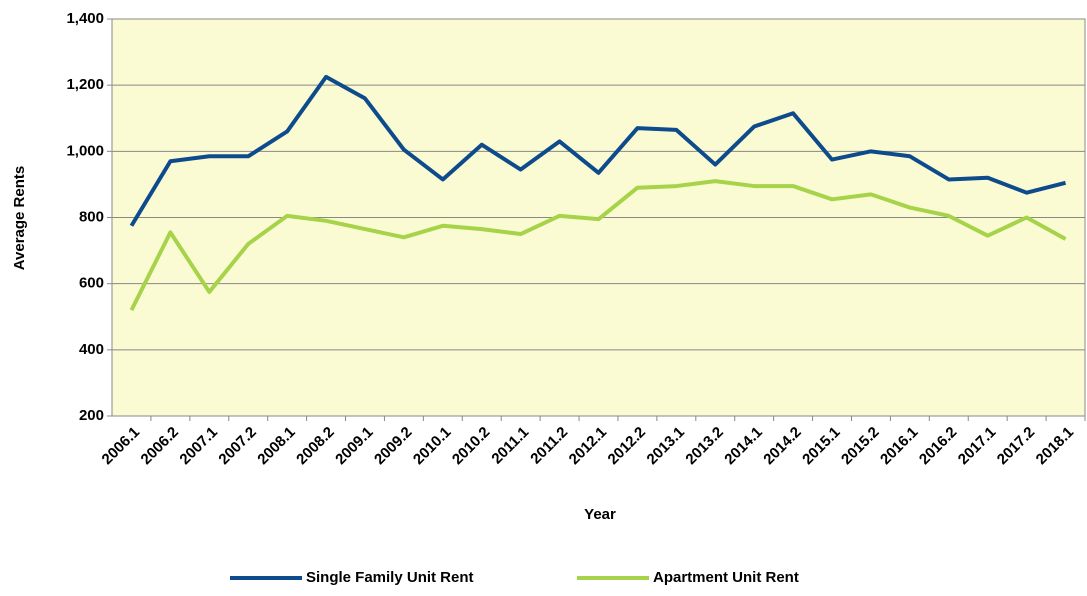 The height and width of the screenshot is (596, 1087). Describe the element at coordinates (121, 446) in the screenshot. I see `x-tick-label: 2006.1` at that location.